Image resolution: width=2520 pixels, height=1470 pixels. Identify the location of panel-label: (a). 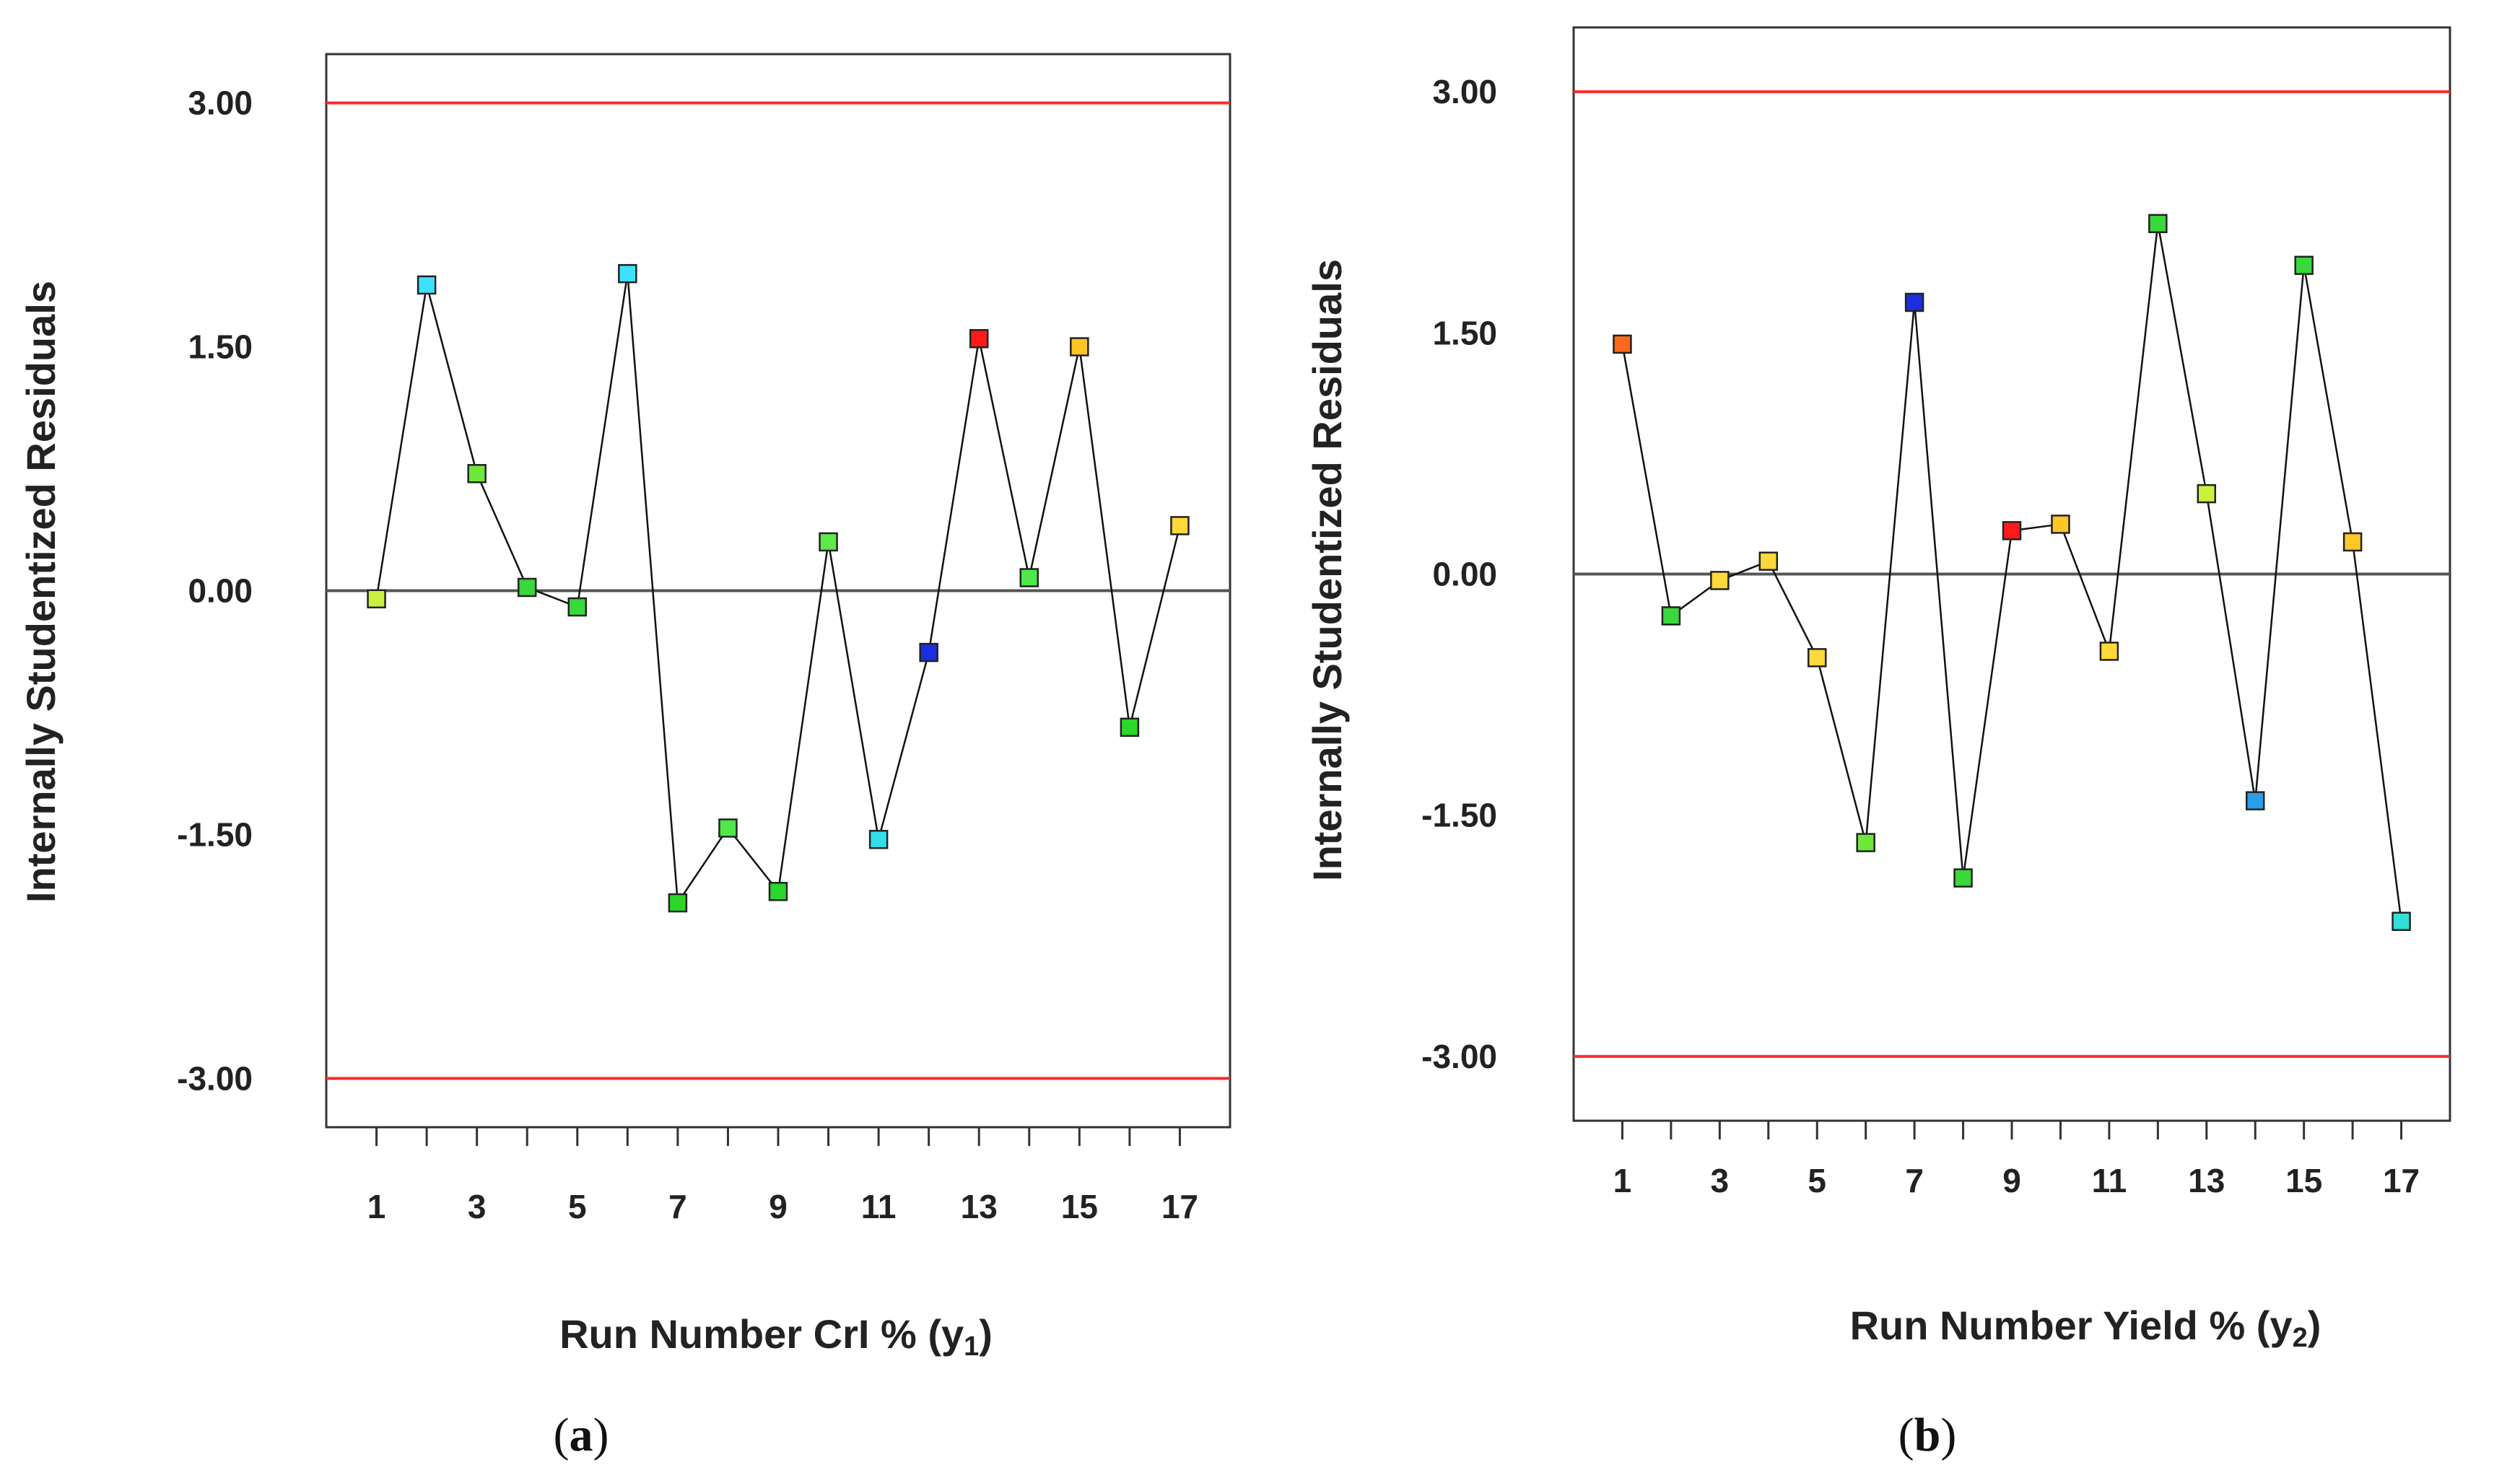
(581, 1435).